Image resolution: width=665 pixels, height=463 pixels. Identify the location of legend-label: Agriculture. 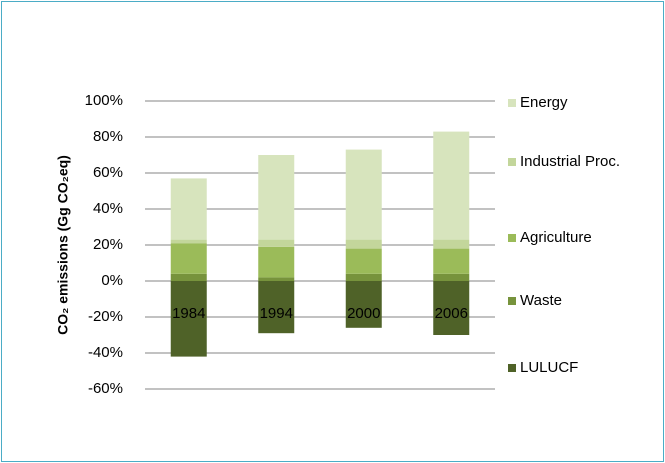
(556, 237).